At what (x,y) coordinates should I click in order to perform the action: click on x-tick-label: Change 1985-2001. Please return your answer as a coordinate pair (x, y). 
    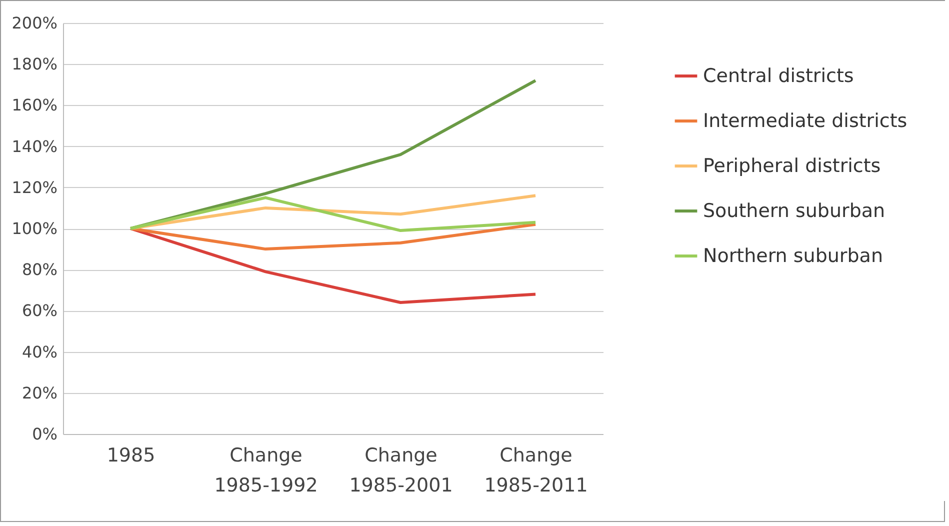
    Looking at the image, I should click on (401, 470).